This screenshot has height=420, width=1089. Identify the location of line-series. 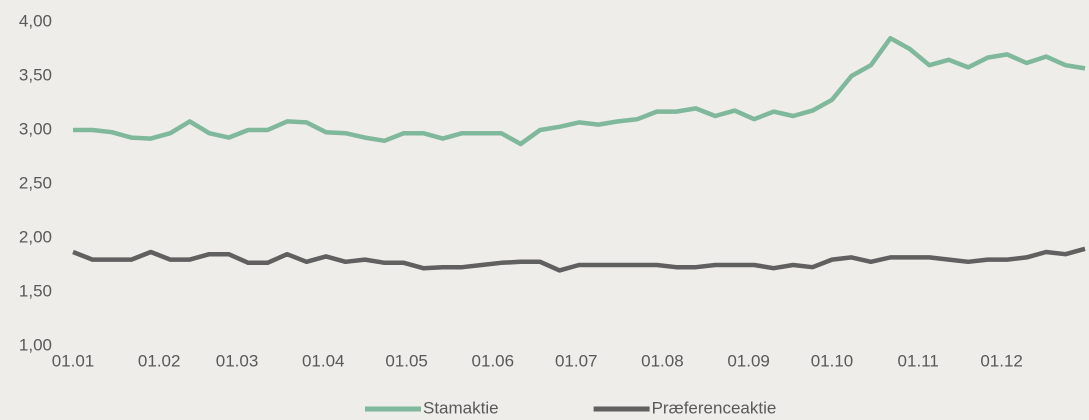
(579, 259).